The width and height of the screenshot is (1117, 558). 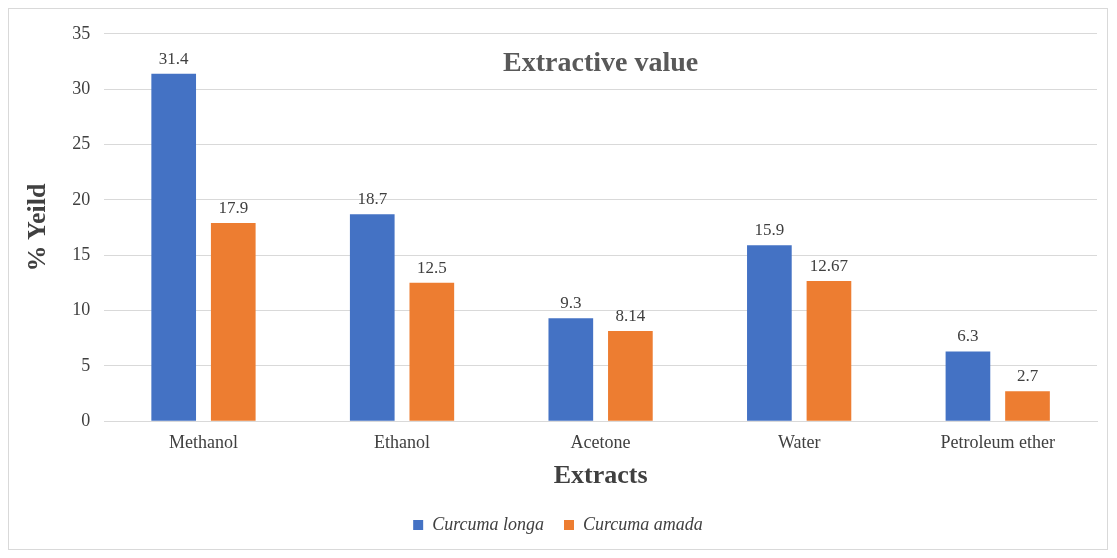 What do you see at coordinates (81, 309) in the screenshot?
I see `y-tick-label: 10` at bounding box center [81, 309].